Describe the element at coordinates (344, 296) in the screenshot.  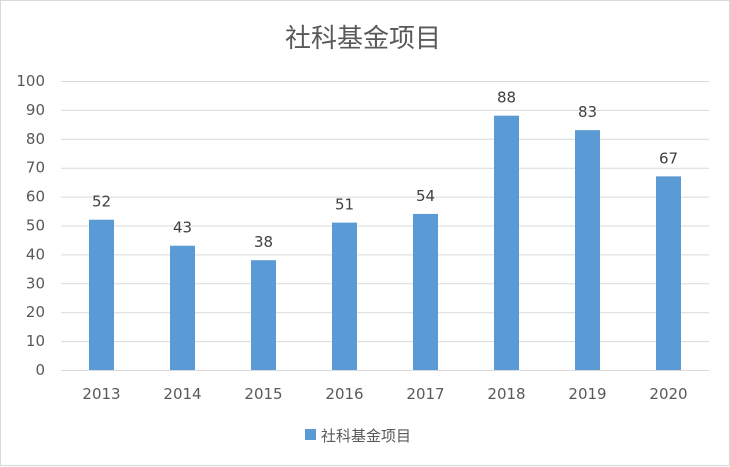
I see `bar-2016` at that location.